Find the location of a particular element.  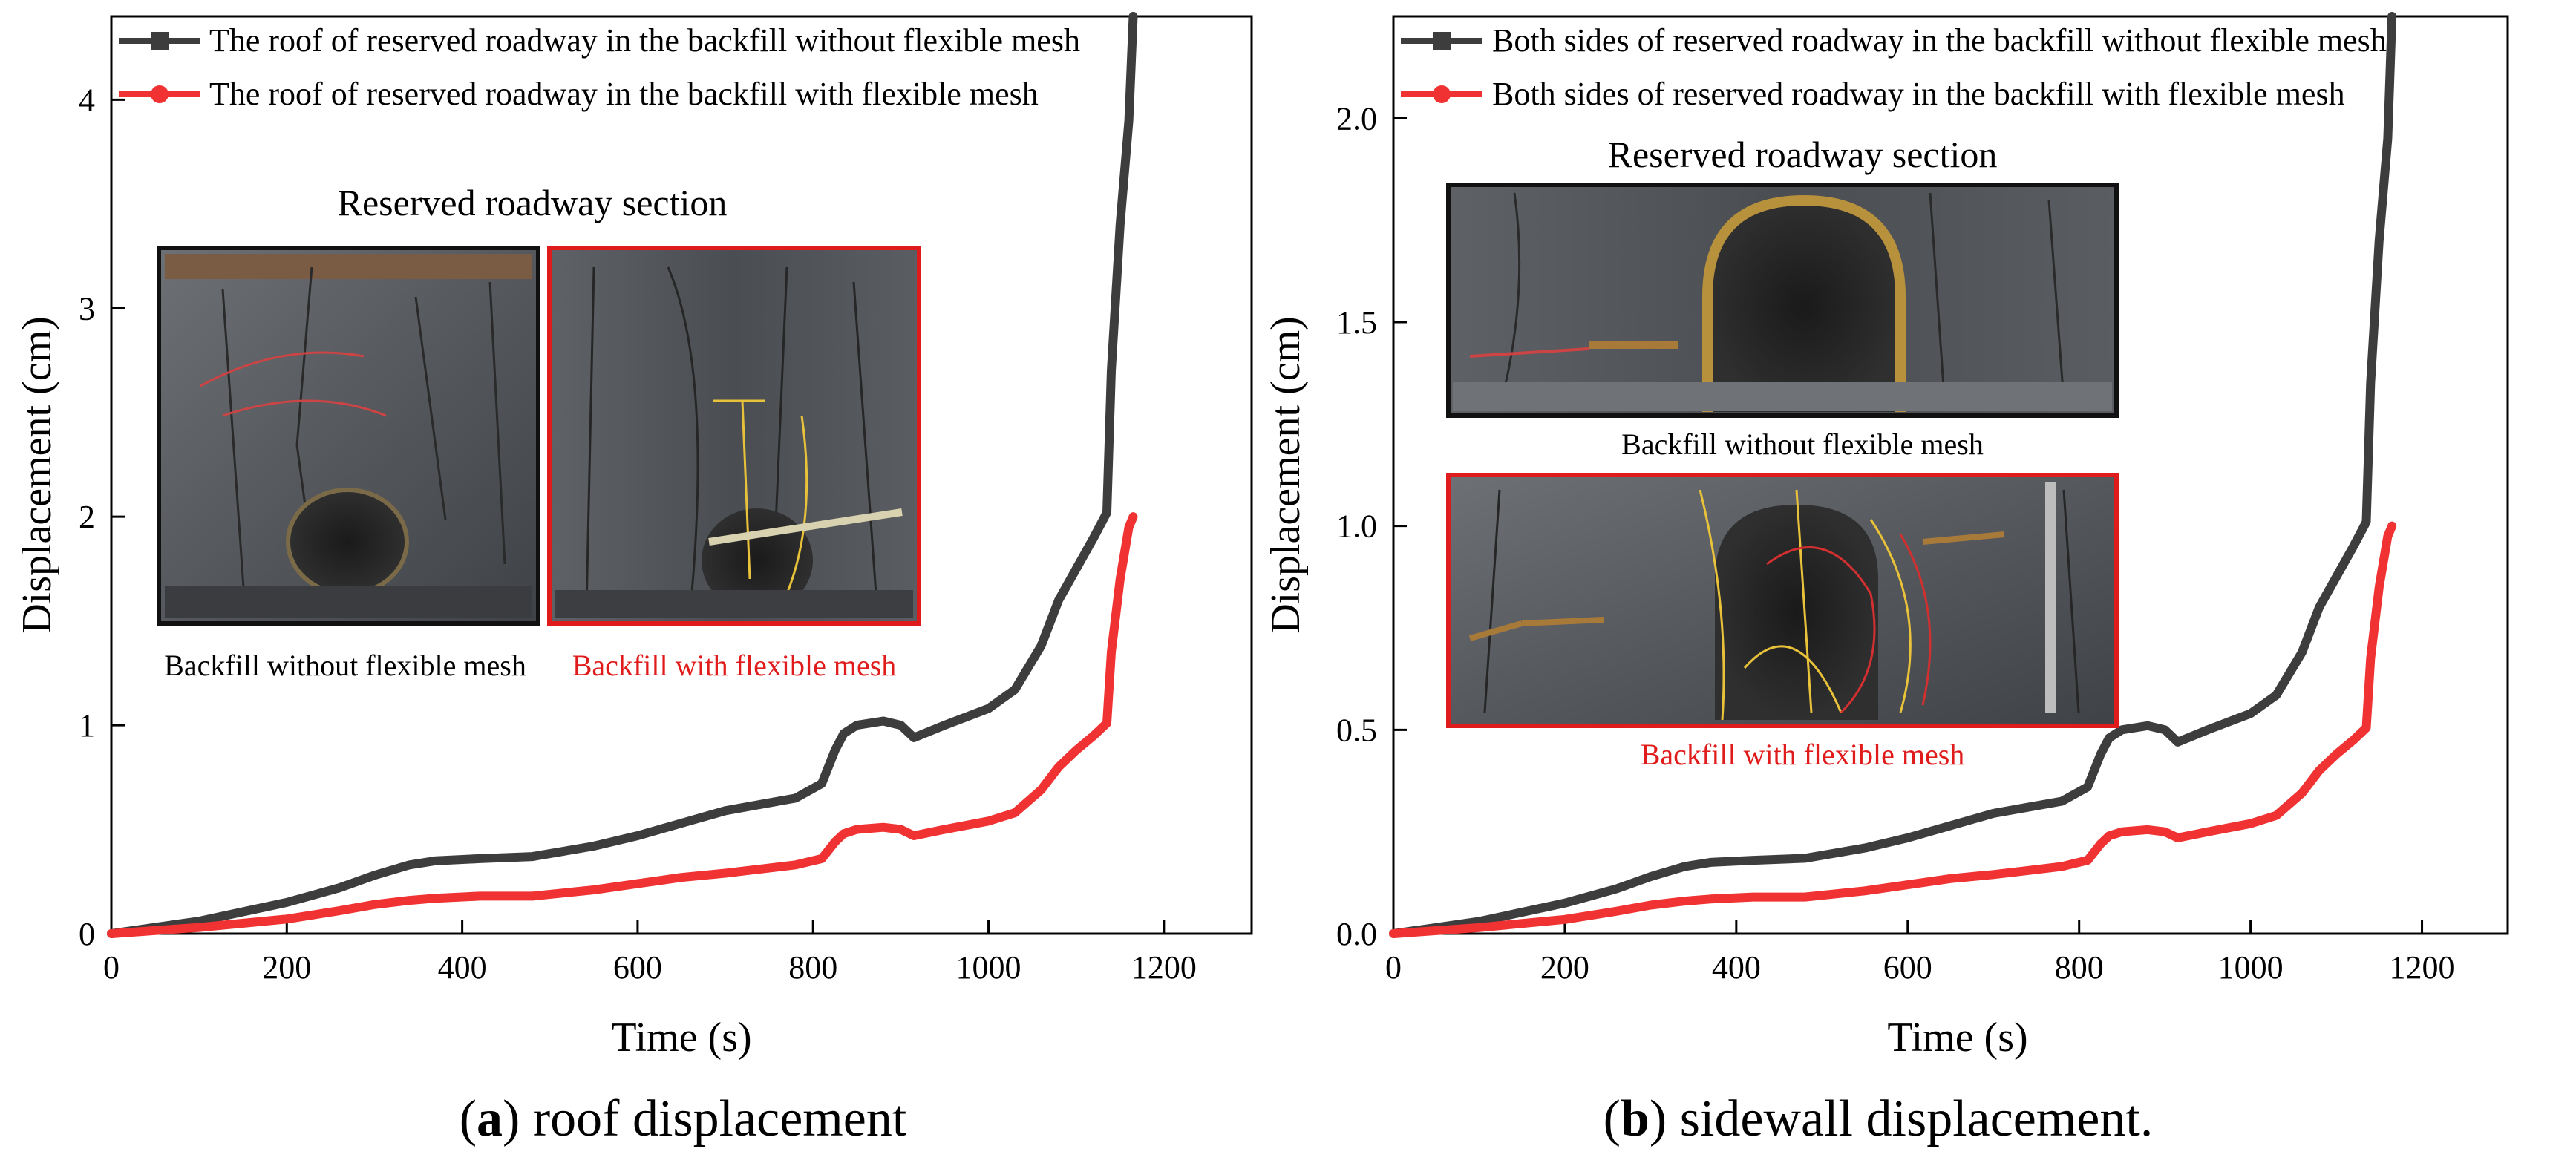

y-tick-label-b: 2.0 is located at coordinates (1356, 118).